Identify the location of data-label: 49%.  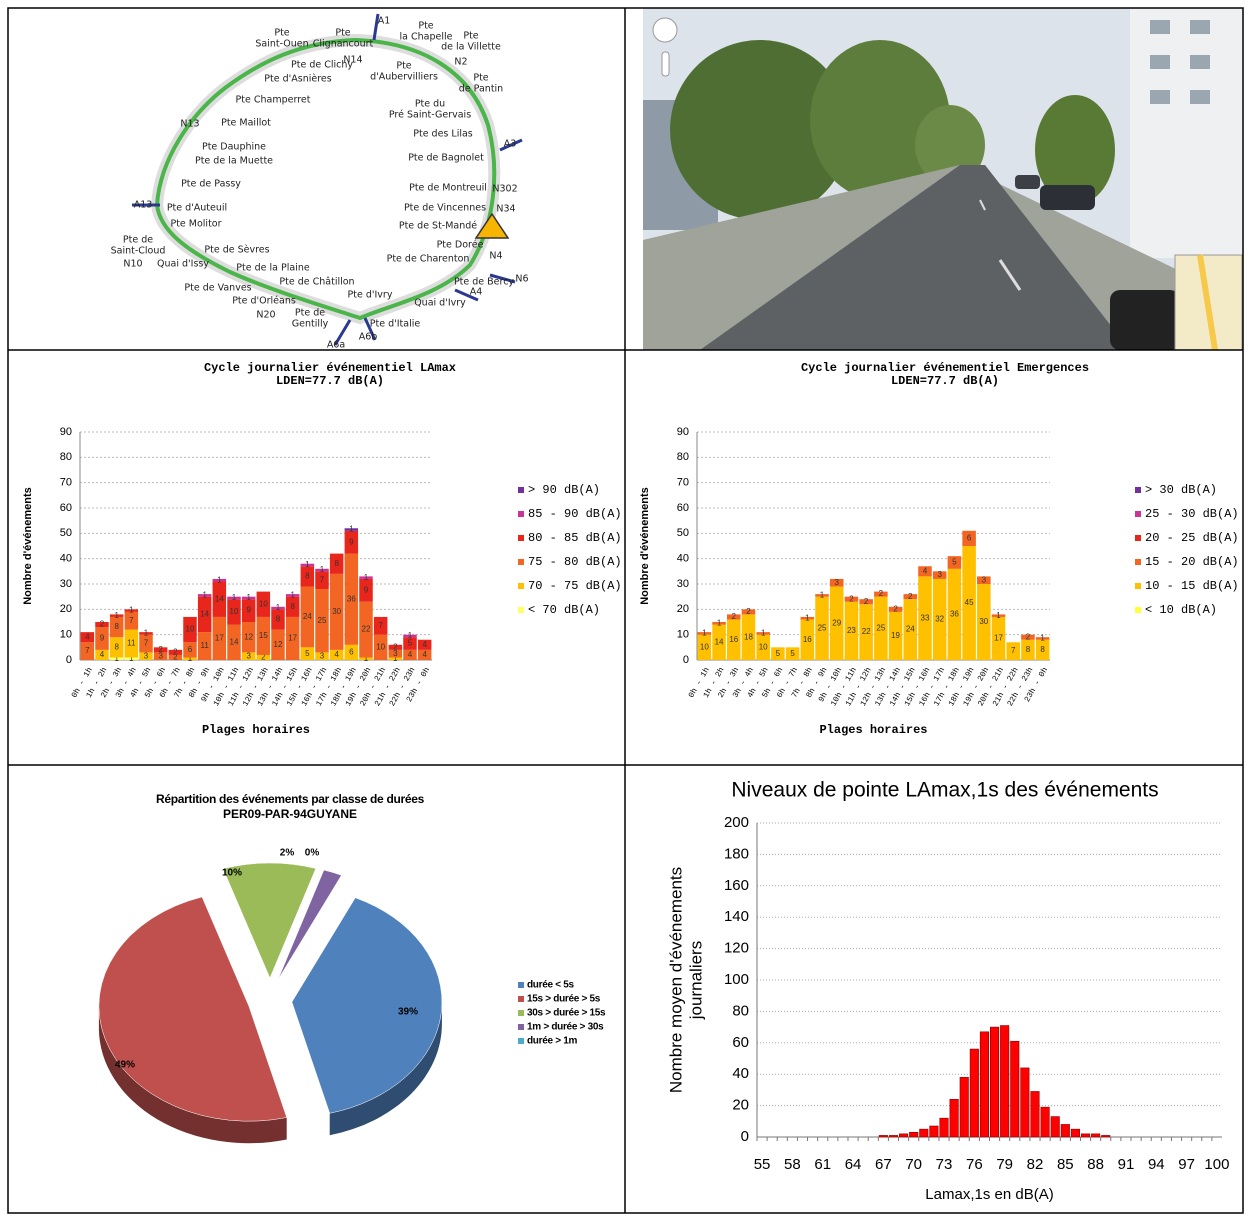
(125, 1065).